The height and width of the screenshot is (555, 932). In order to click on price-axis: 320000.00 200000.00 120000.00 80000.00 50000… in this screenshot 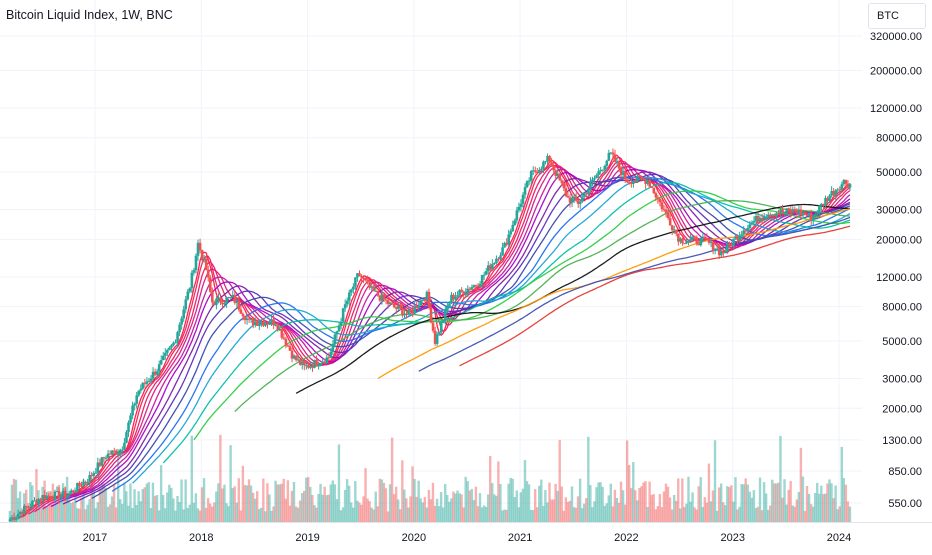, I will do `click(897, 275)`.